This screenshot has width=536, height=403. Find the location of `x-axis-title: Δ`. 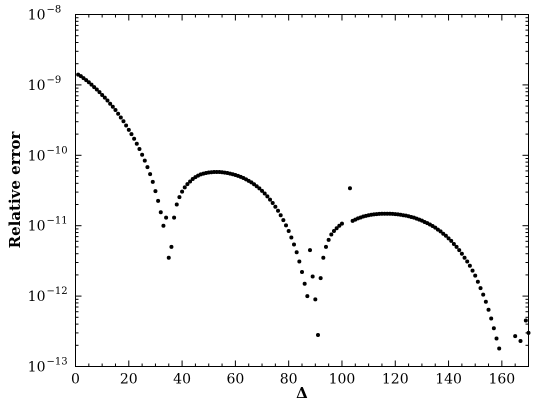

x-axis-title: Δ is located at coordinates (302, 393).